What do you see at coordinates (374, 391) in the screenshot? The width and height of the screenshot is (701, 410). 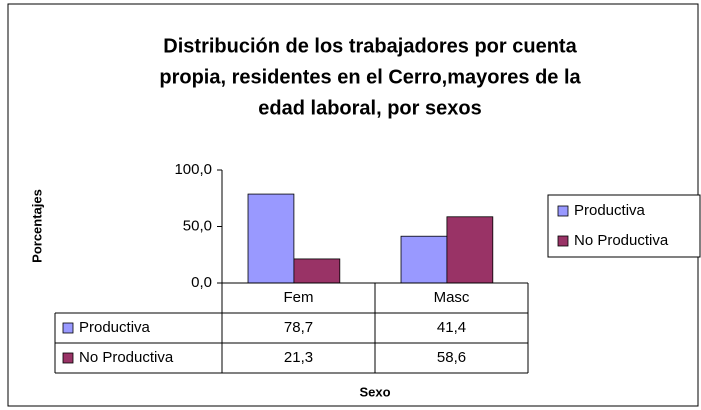 I see `x-axis-title: Sexo` at bounding box center [374, 391].